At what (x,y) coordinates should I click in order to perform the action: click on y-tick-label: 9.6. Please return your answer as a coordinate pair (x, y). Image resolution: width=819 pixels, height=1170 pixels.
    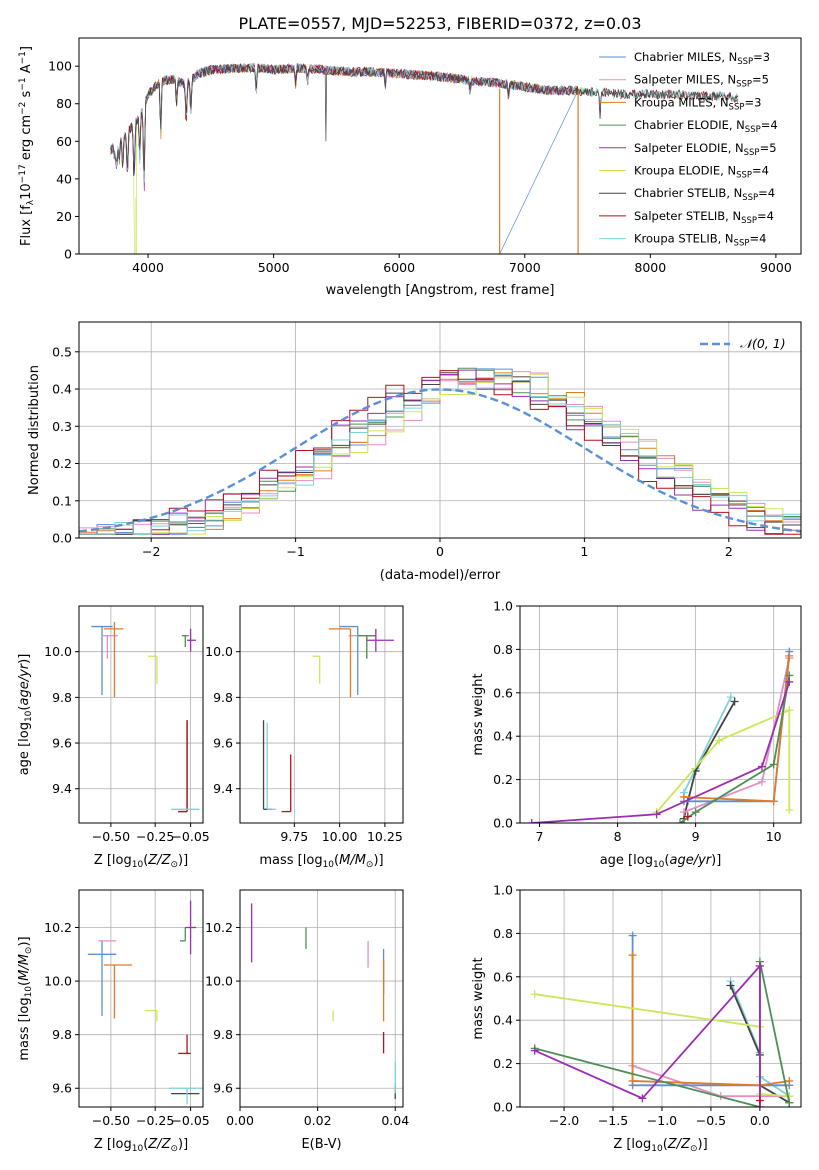
    Looking at the image, I should click on (223, 1088).